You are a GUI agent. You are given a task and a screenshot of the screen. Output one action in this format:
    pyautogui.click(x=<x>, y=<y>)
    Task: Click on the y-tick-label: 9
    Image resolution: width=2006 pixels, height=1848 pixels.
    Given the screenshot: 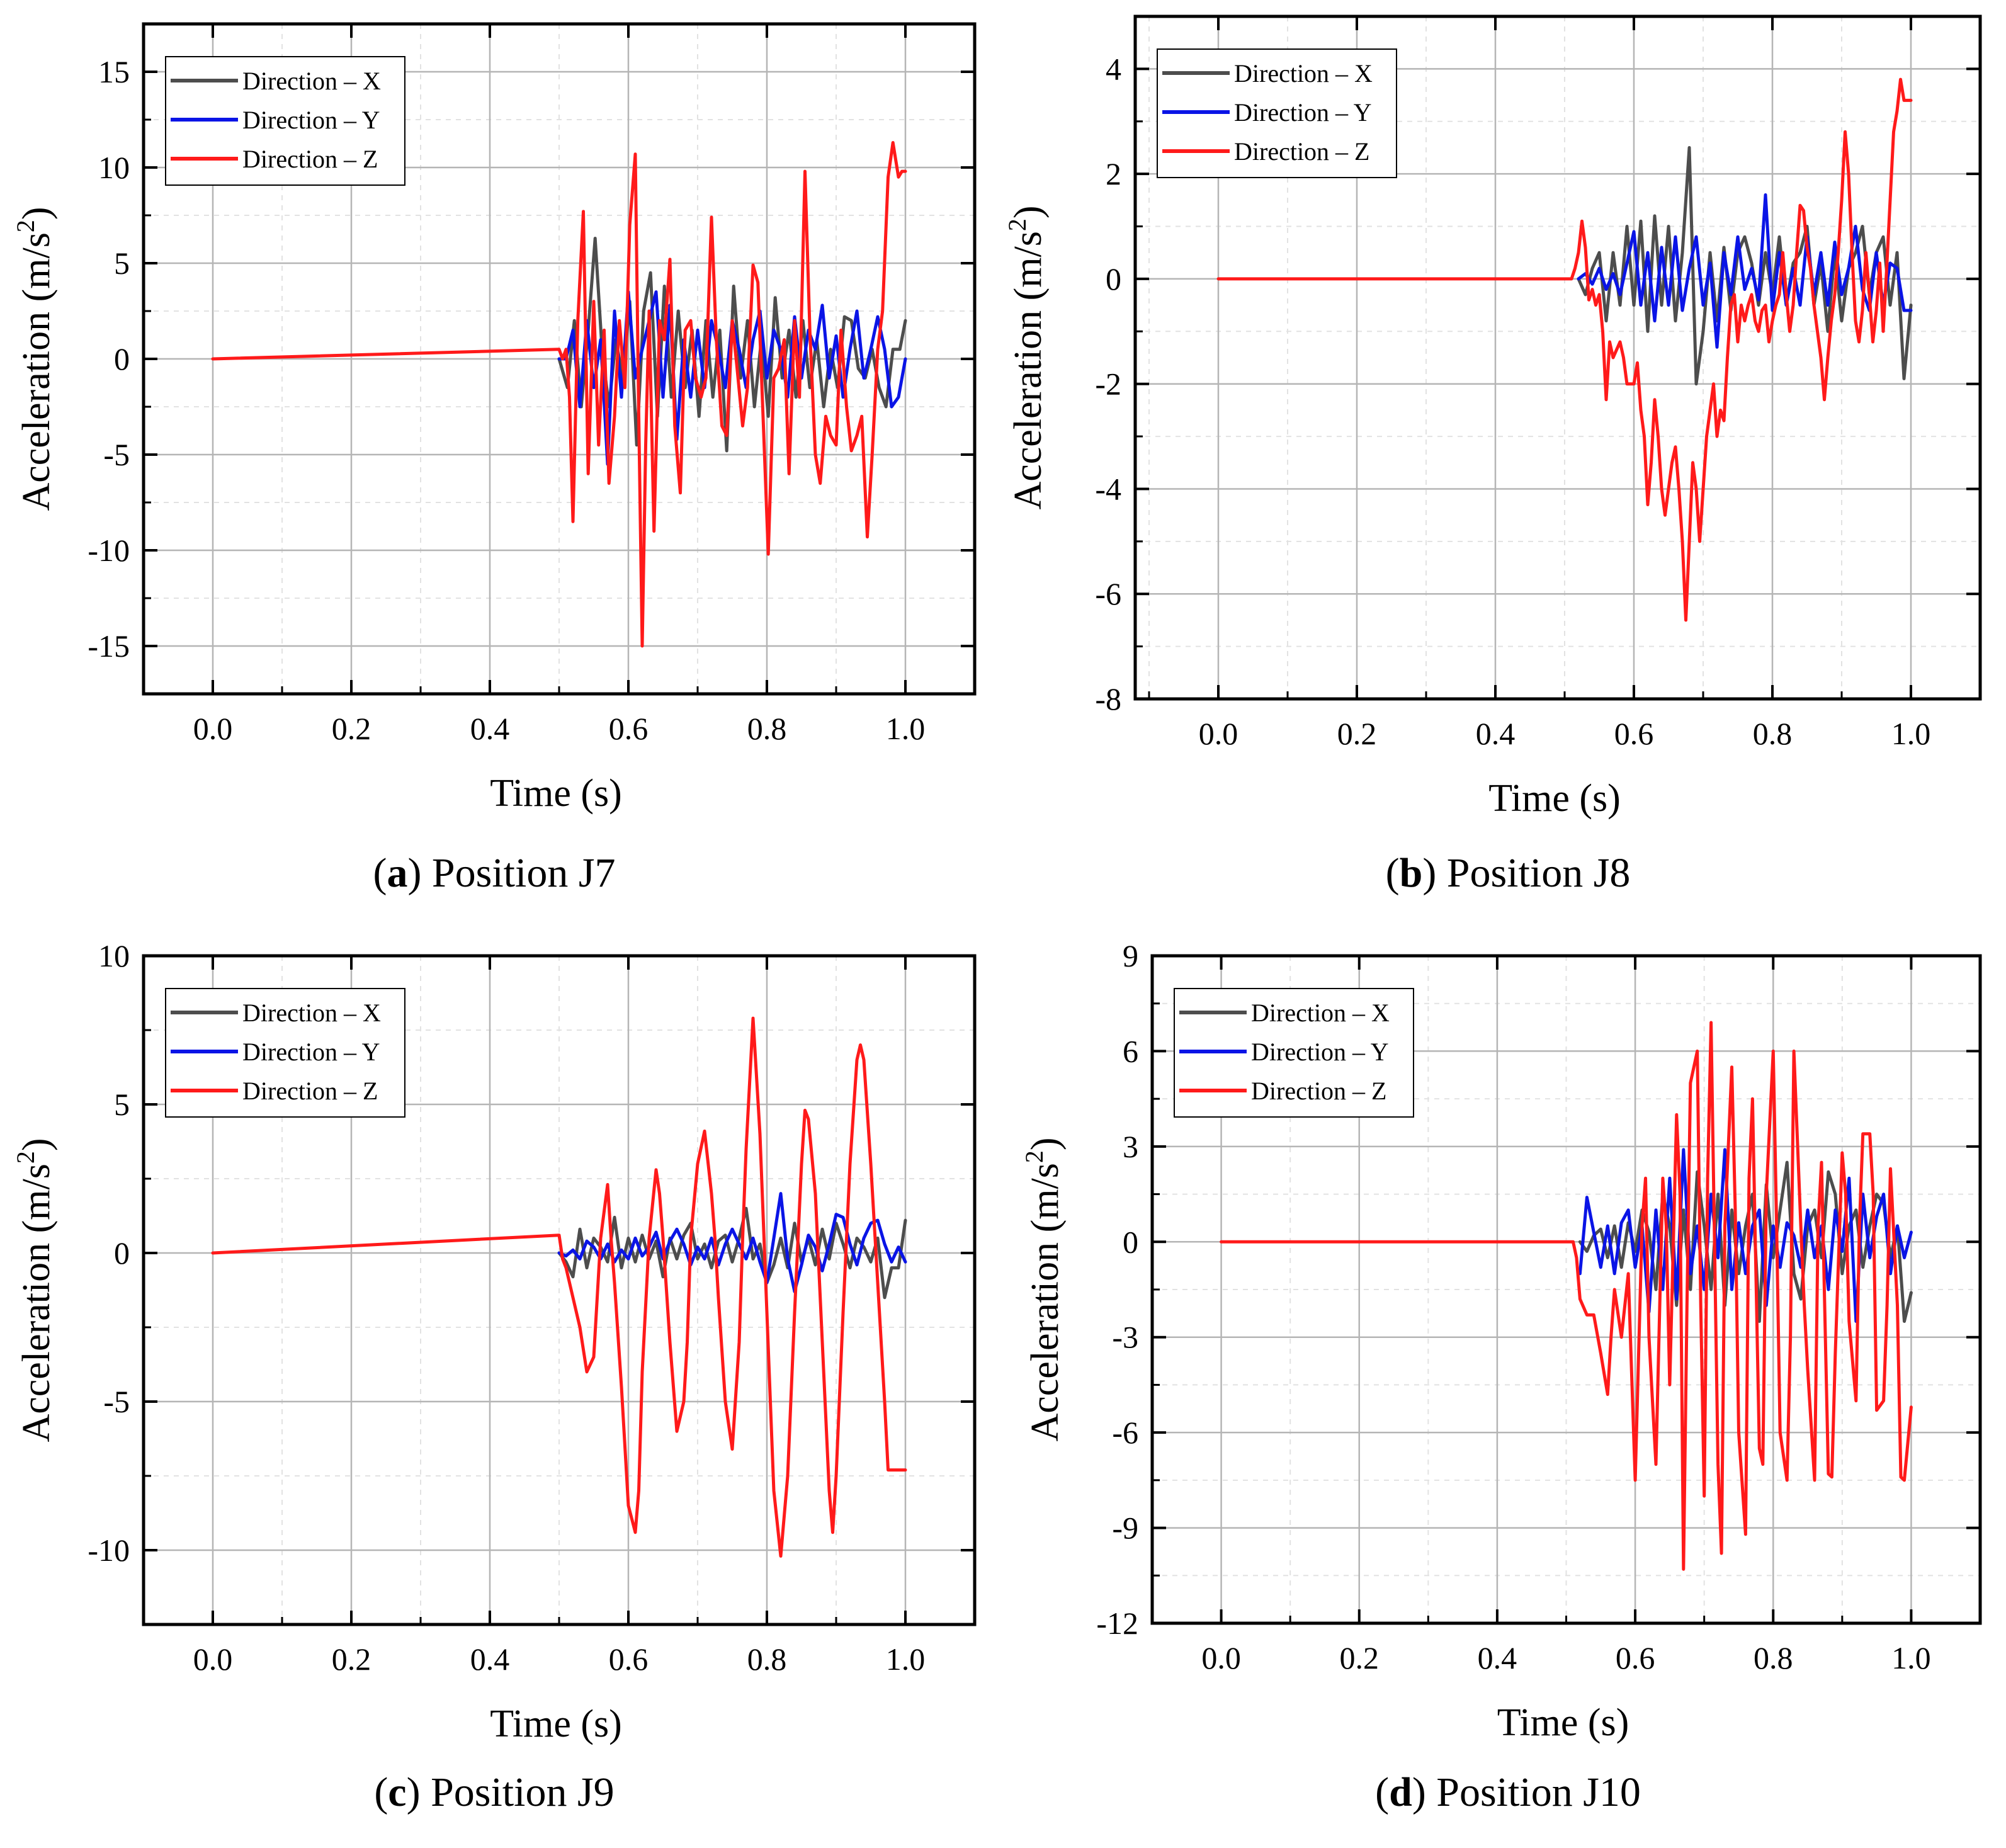 What is the action you would take?
    pyautogui.click(x=1130, y=955)
    